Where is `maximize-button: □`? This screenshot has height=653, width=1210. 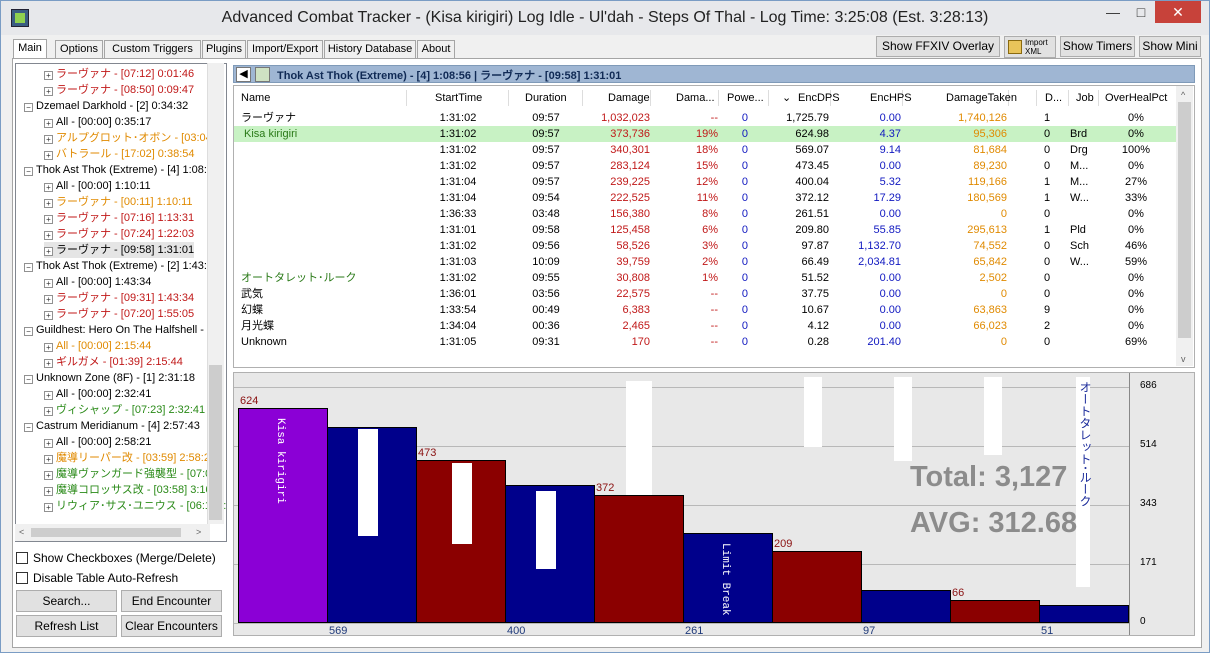 maximize-button: □ is located at coordinates (1141, 12).